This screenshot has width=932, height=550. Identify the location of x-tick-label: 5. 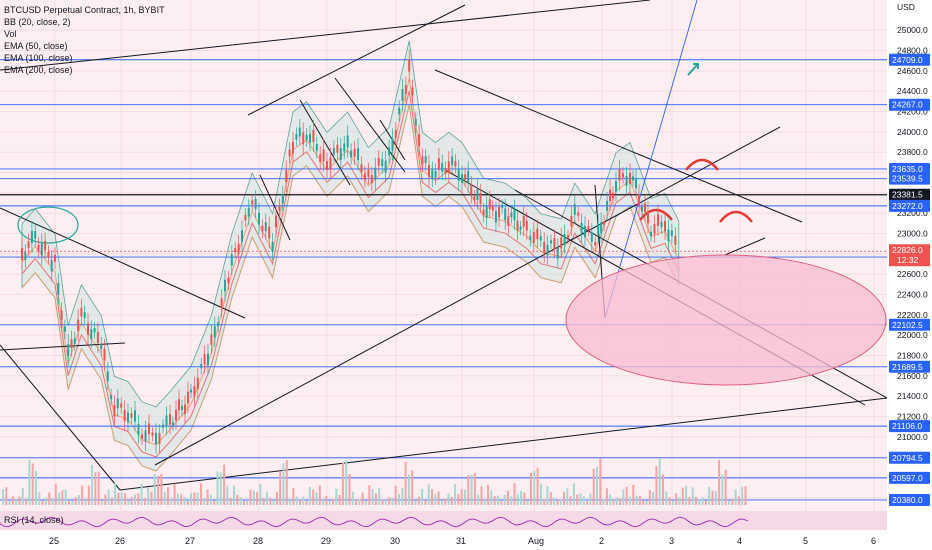
(805, 541).